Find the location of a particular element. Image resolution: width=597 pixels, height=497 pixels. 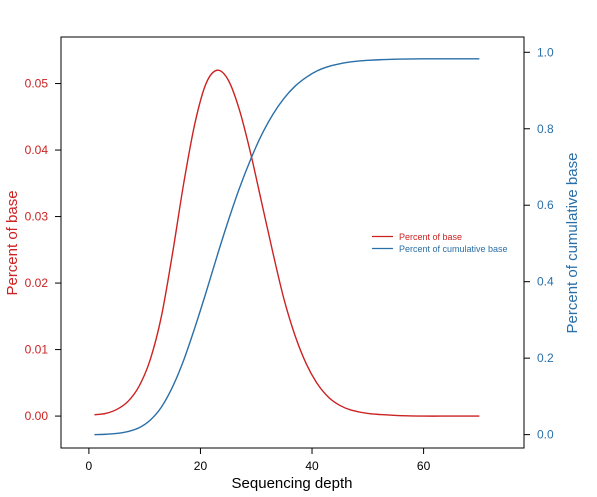

y-right-tick-label: 0.0 is located at coordinates (545, 435).